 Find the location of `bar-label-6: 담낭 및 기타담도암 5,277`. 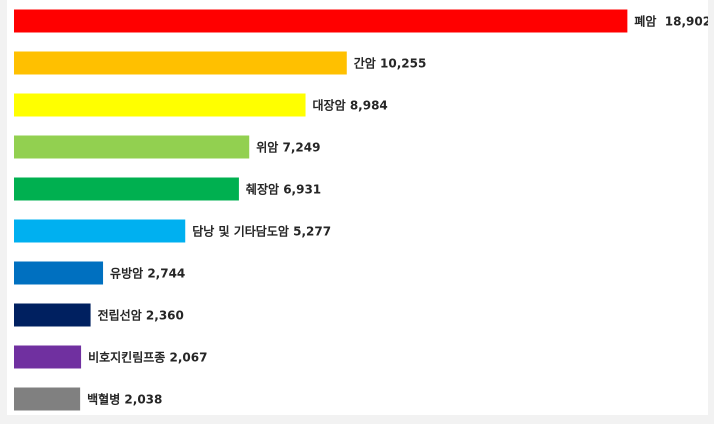

bar-label-6: 담낭 및 기타담도암 5,277 is located at coordinates (261, 231).